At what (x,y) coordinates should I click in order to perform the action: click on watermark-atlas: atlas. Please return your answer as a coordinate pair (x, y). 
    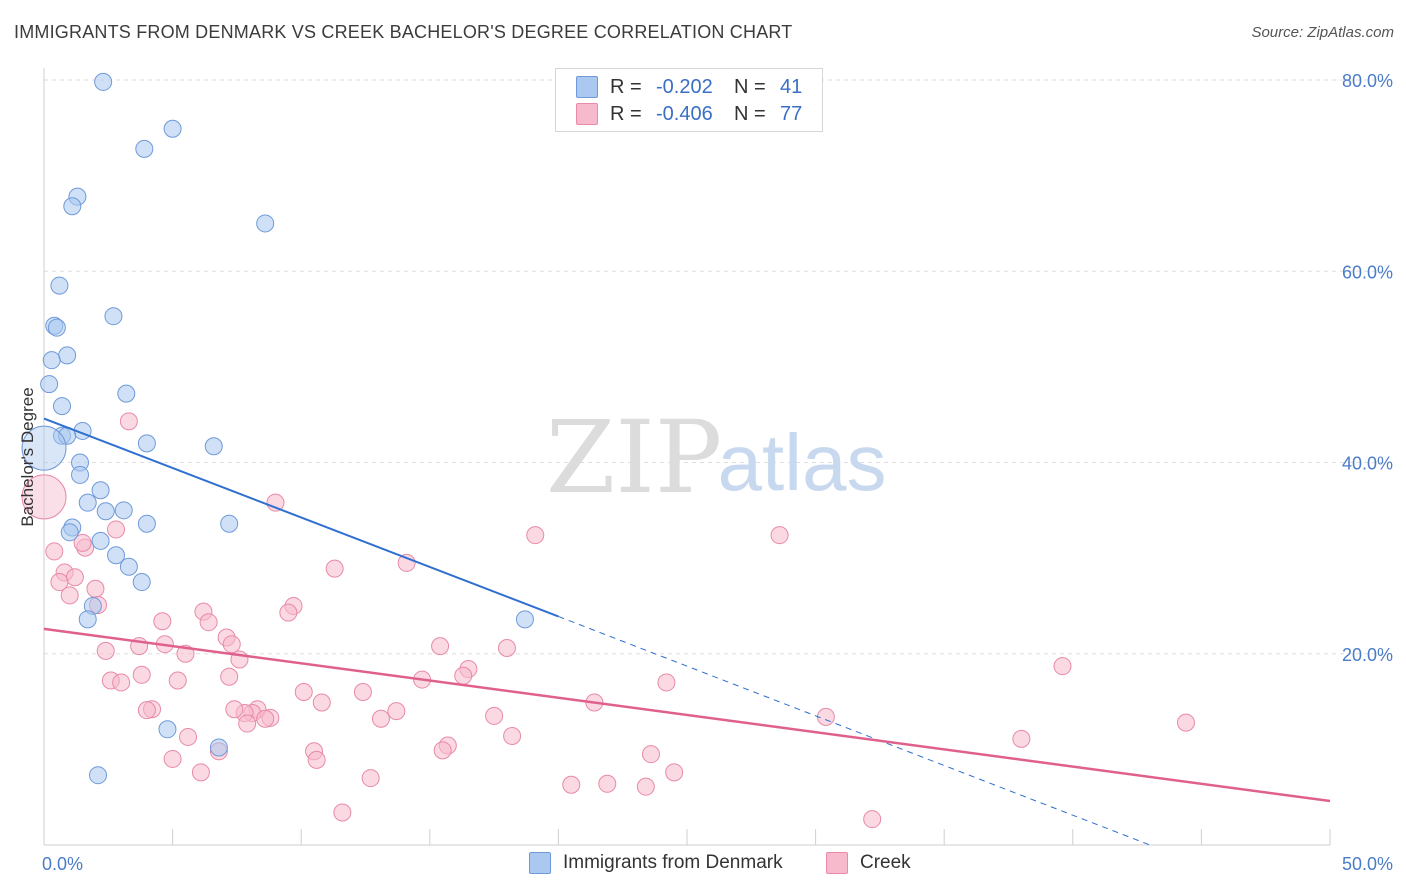
    Looking at the image, I should click on (802, 462).